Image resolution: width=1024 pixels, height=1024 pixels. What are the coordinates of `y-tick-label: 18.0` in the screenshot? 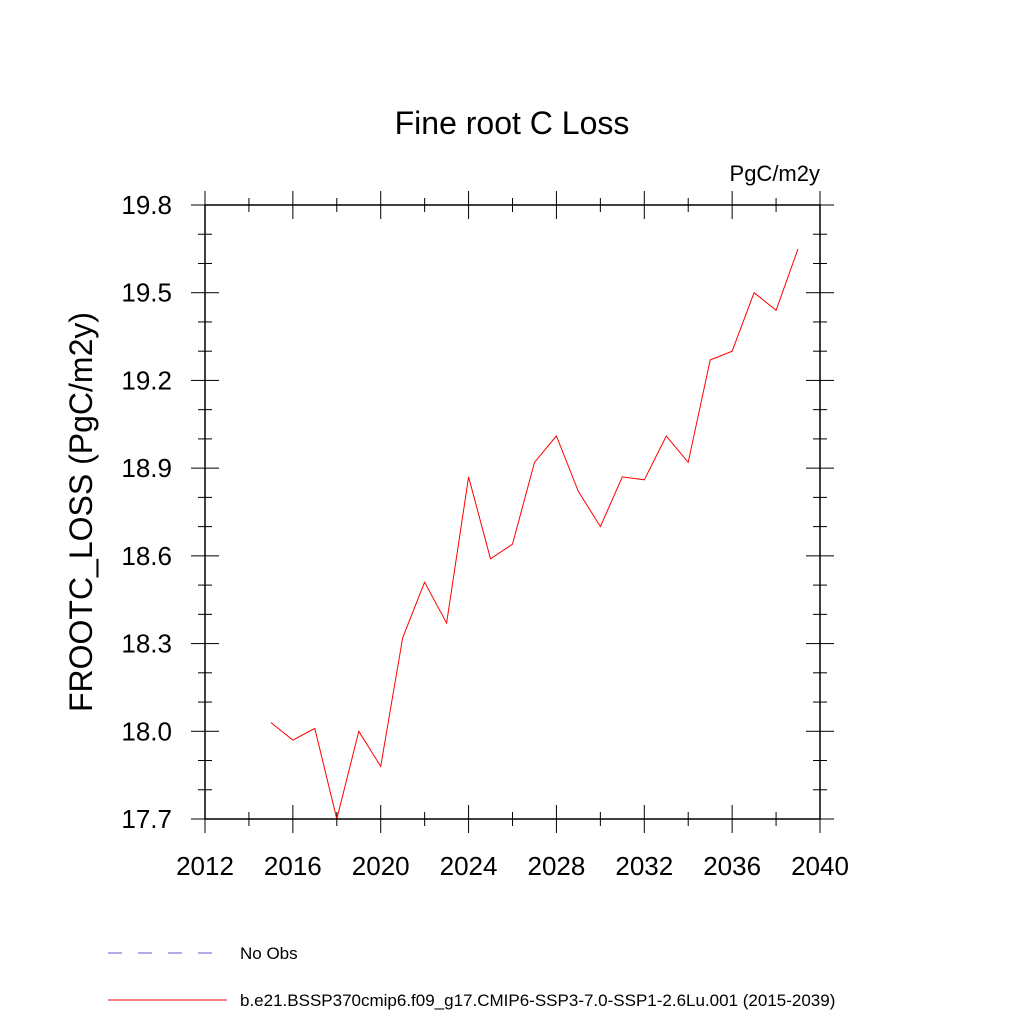 It's located at (146, 731).